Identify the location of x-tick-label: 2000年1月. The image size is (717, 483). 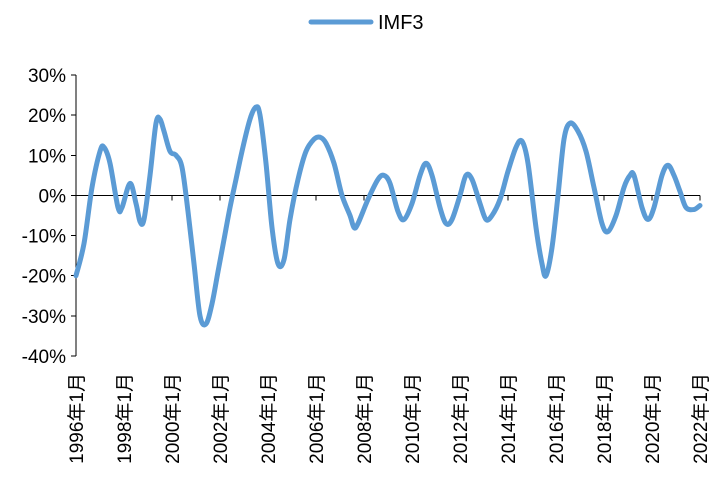
(173, 418).